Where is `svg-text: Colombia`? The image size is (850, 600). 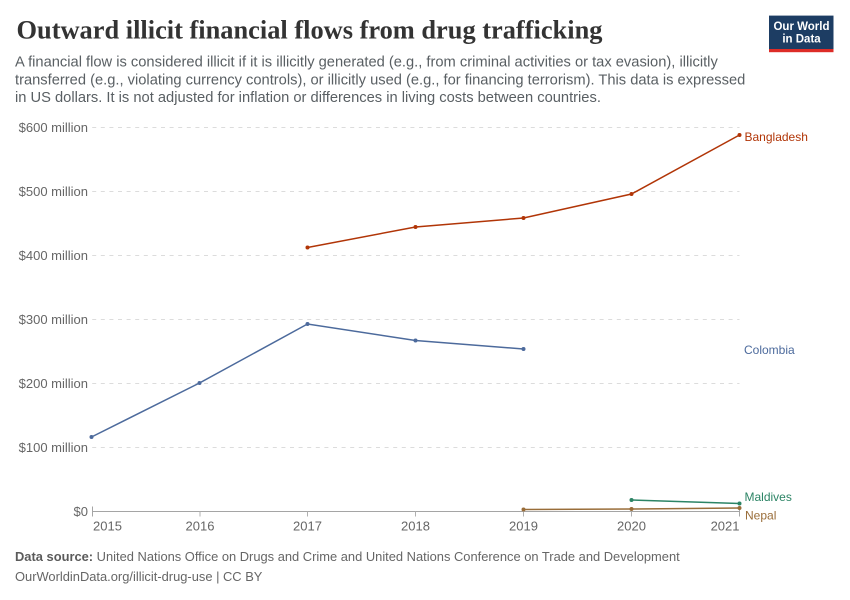 svg-text: Colombia is located at coordinates (769, 350).